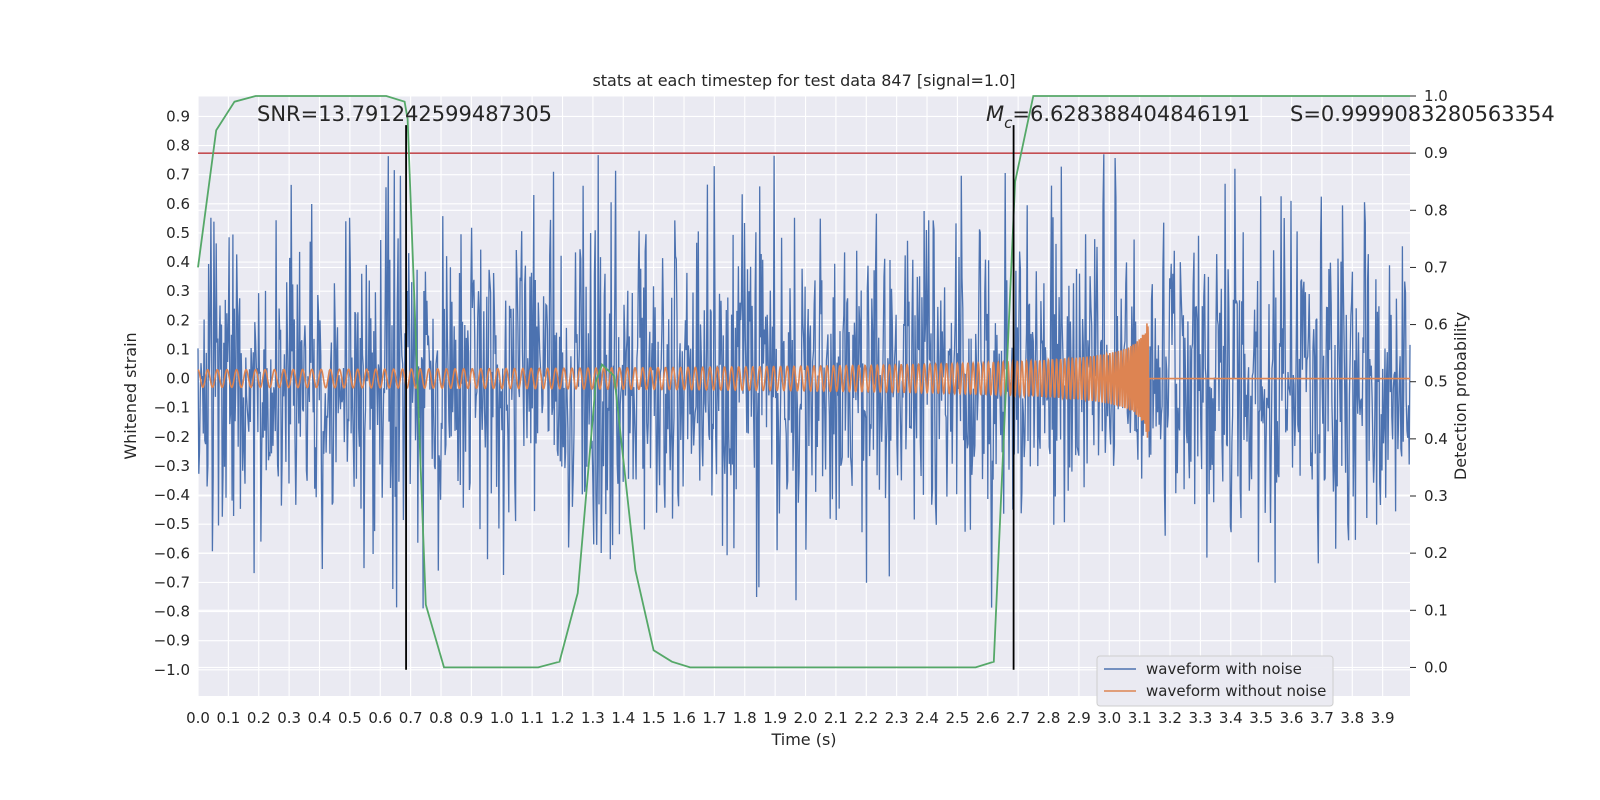 The image size is (1600, 800). Describe the element at coordinates (1018, 718) in the screenshot. I see `x-tick-label: 2.7` at that location.